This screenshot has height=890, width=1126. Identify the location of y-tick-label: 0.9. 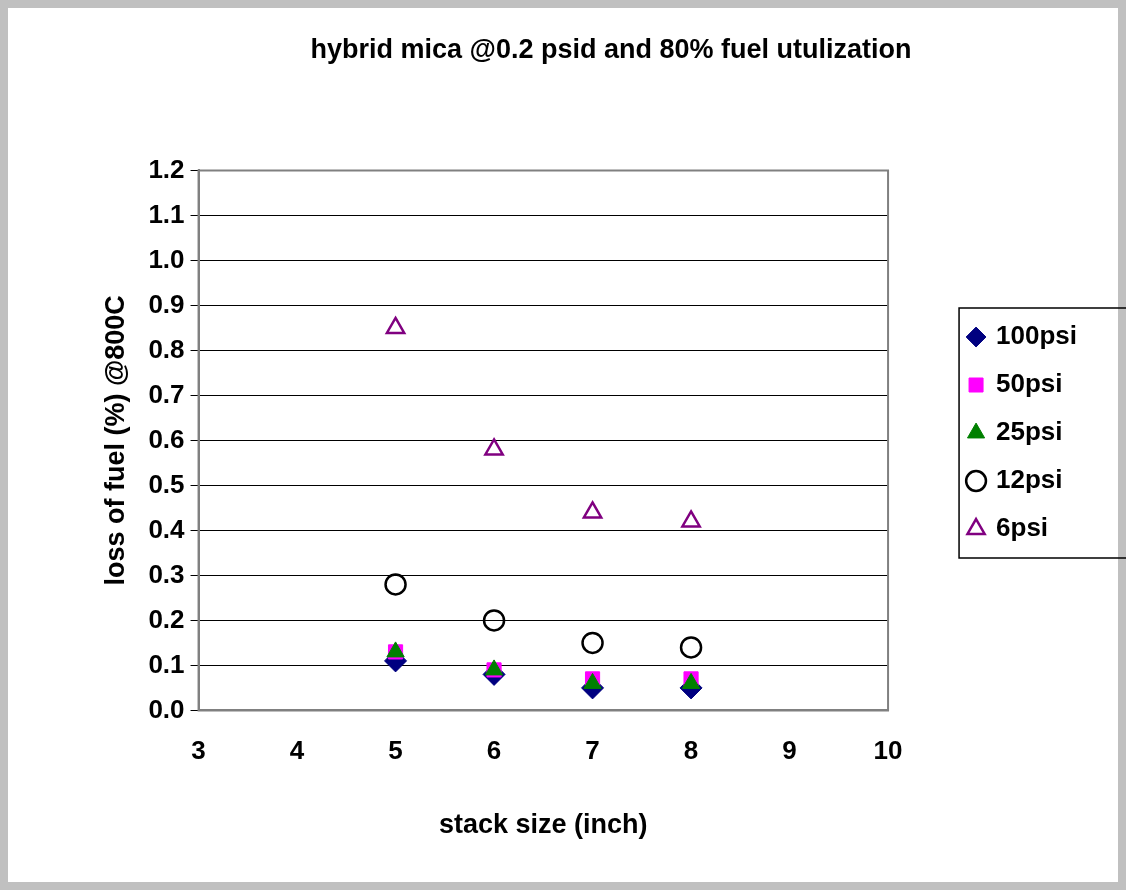
(166, 303).